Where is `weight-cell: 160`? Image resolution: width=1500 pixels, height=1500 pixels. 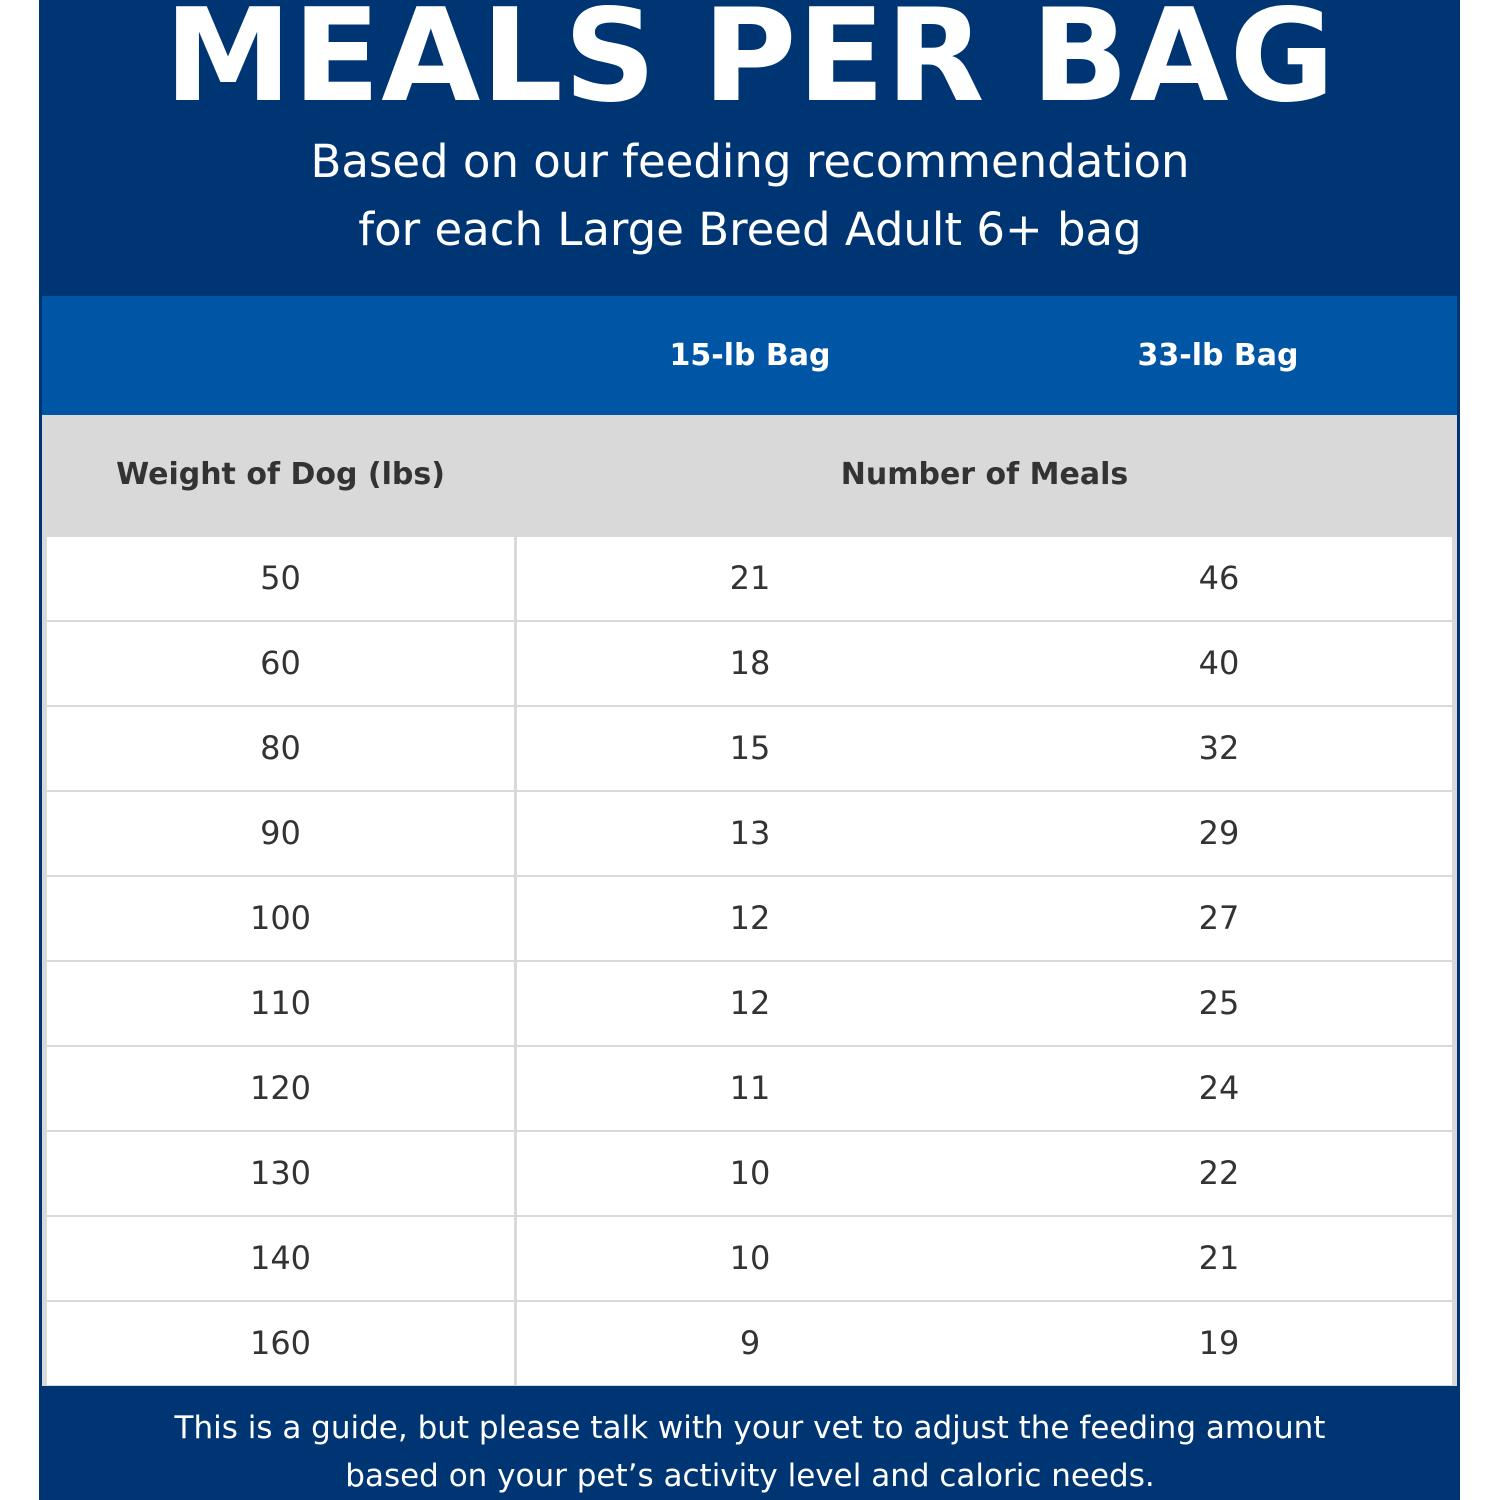 weight-cell: 160 is located at coordinates (280, 1343).